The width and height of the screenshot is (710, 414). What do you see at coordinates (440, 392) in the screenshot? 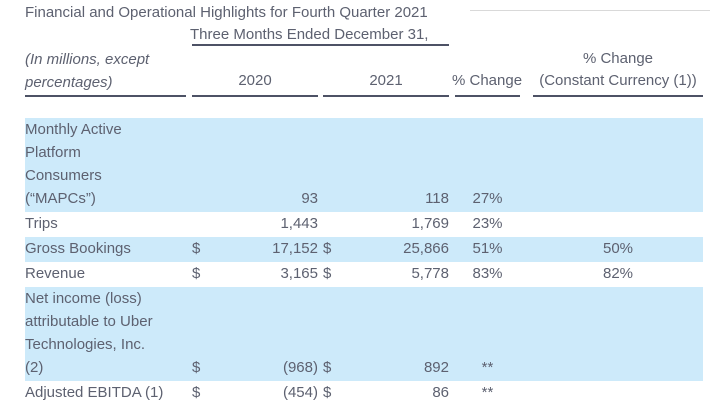
I see `value-2021: 86` at bounding box center [440, 392].